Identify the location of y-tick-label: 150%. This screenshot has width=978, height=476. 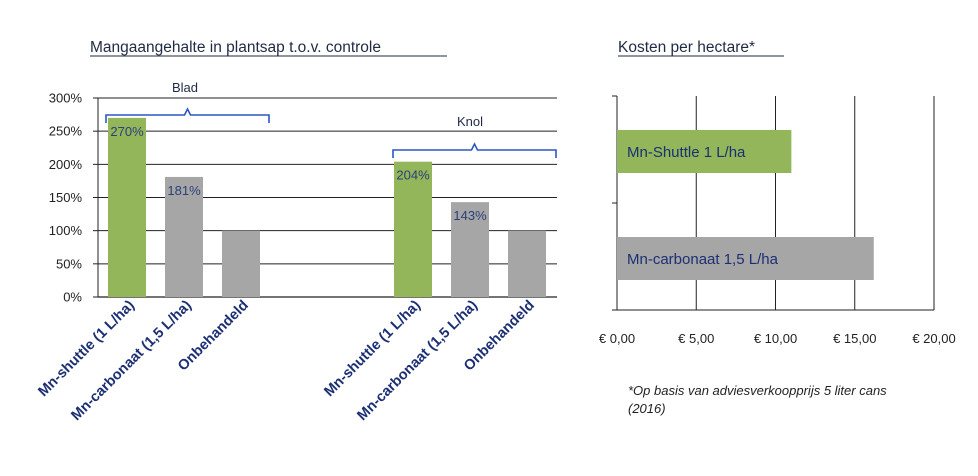
(66, 197).